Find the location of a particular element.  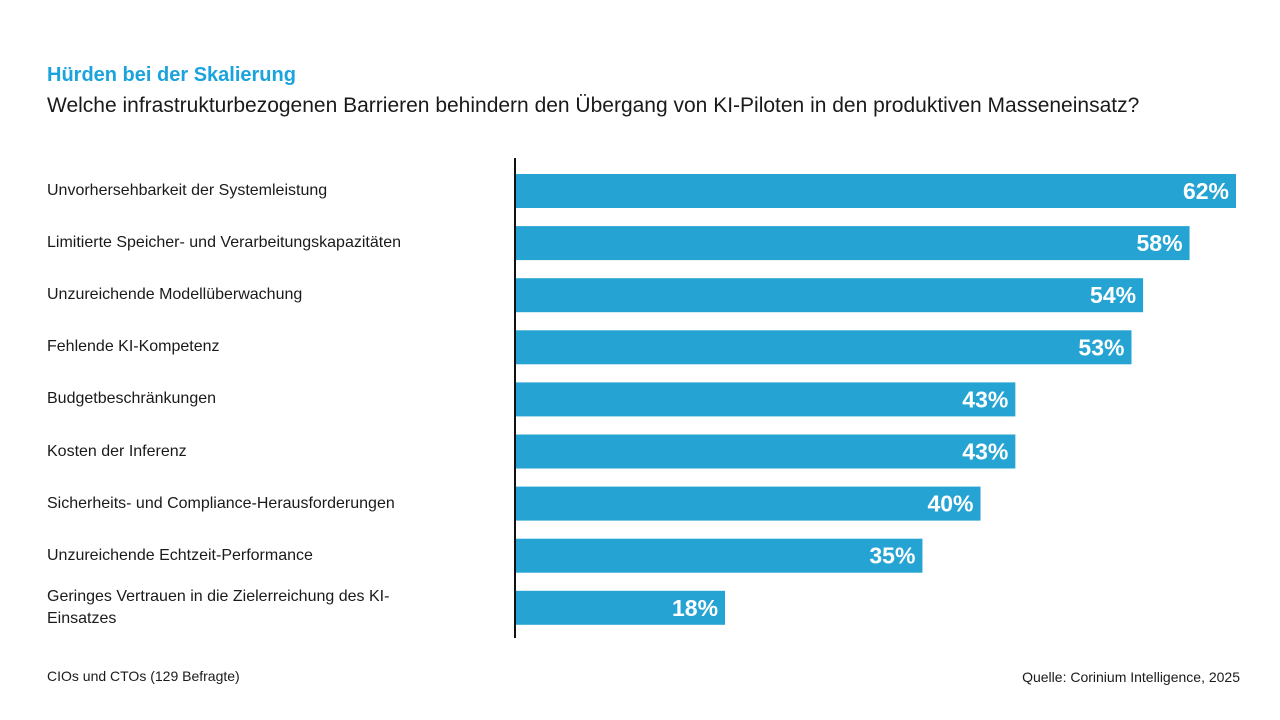

bar-value-label: 58% is located at coordinates (1160, 243).